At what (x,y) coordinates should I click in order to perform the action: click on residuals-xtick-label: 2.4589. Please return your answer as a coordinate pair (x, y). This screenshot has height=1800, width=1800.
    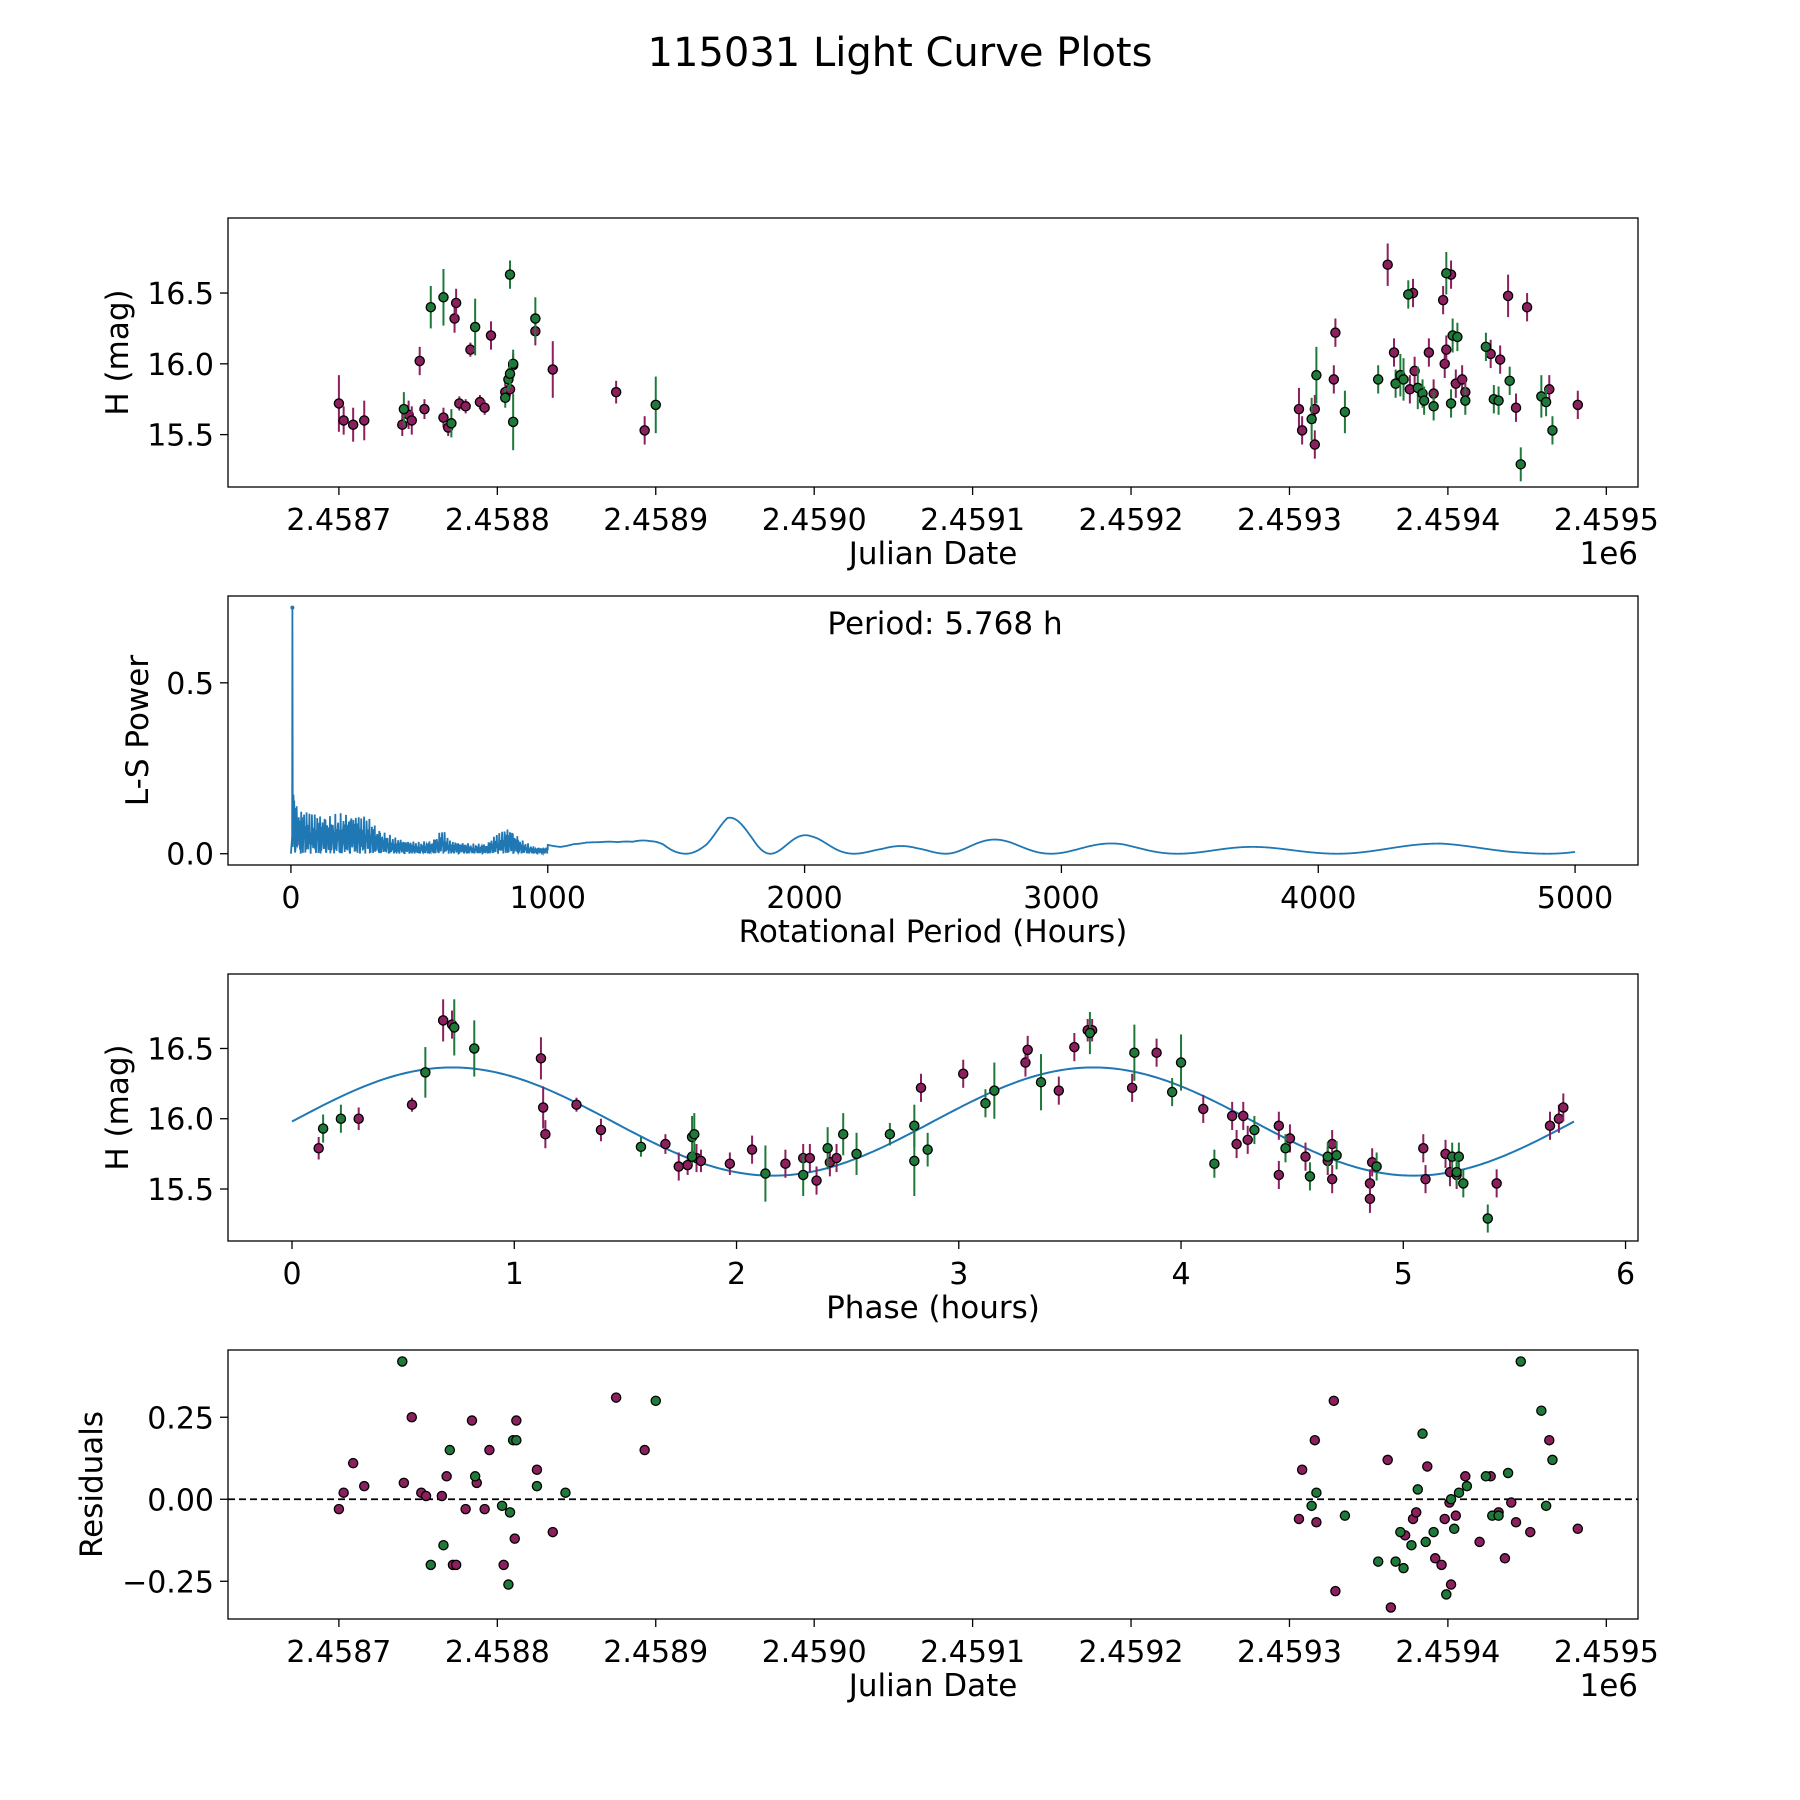
    Looking at the image, I should click on (655, 1652).